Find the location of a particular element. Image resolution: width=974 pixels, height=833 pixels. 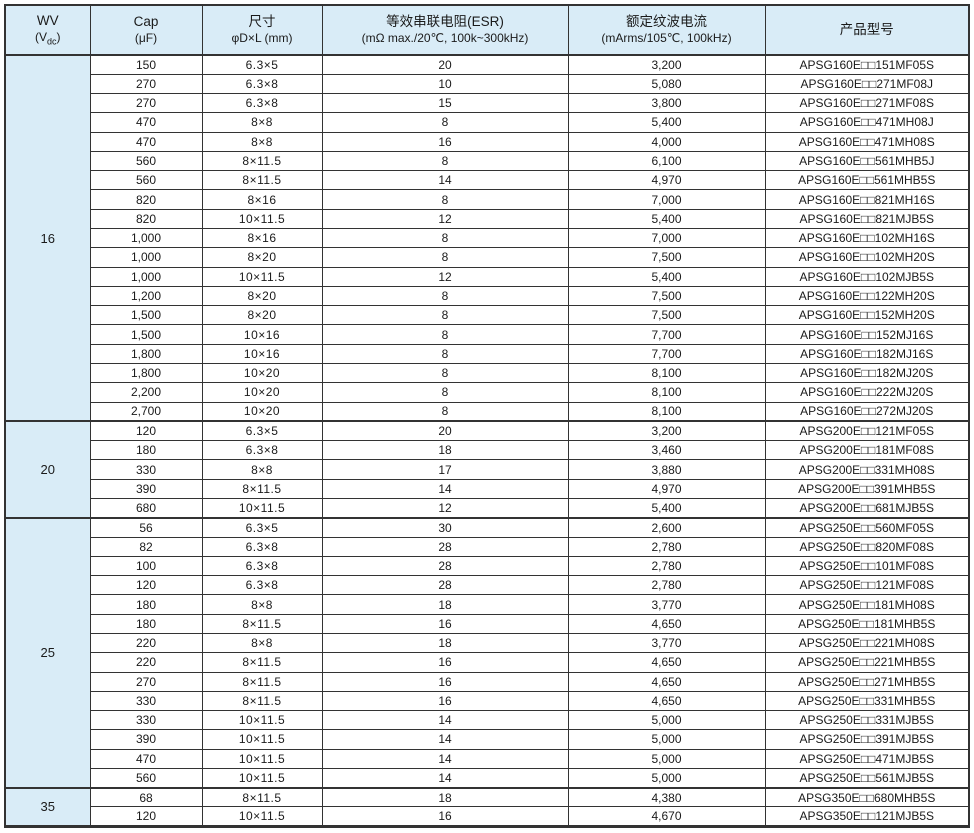

esr-header-unit: (mΩ max./20℃, 100k~300kHz) is located at coordinates (445, 37).